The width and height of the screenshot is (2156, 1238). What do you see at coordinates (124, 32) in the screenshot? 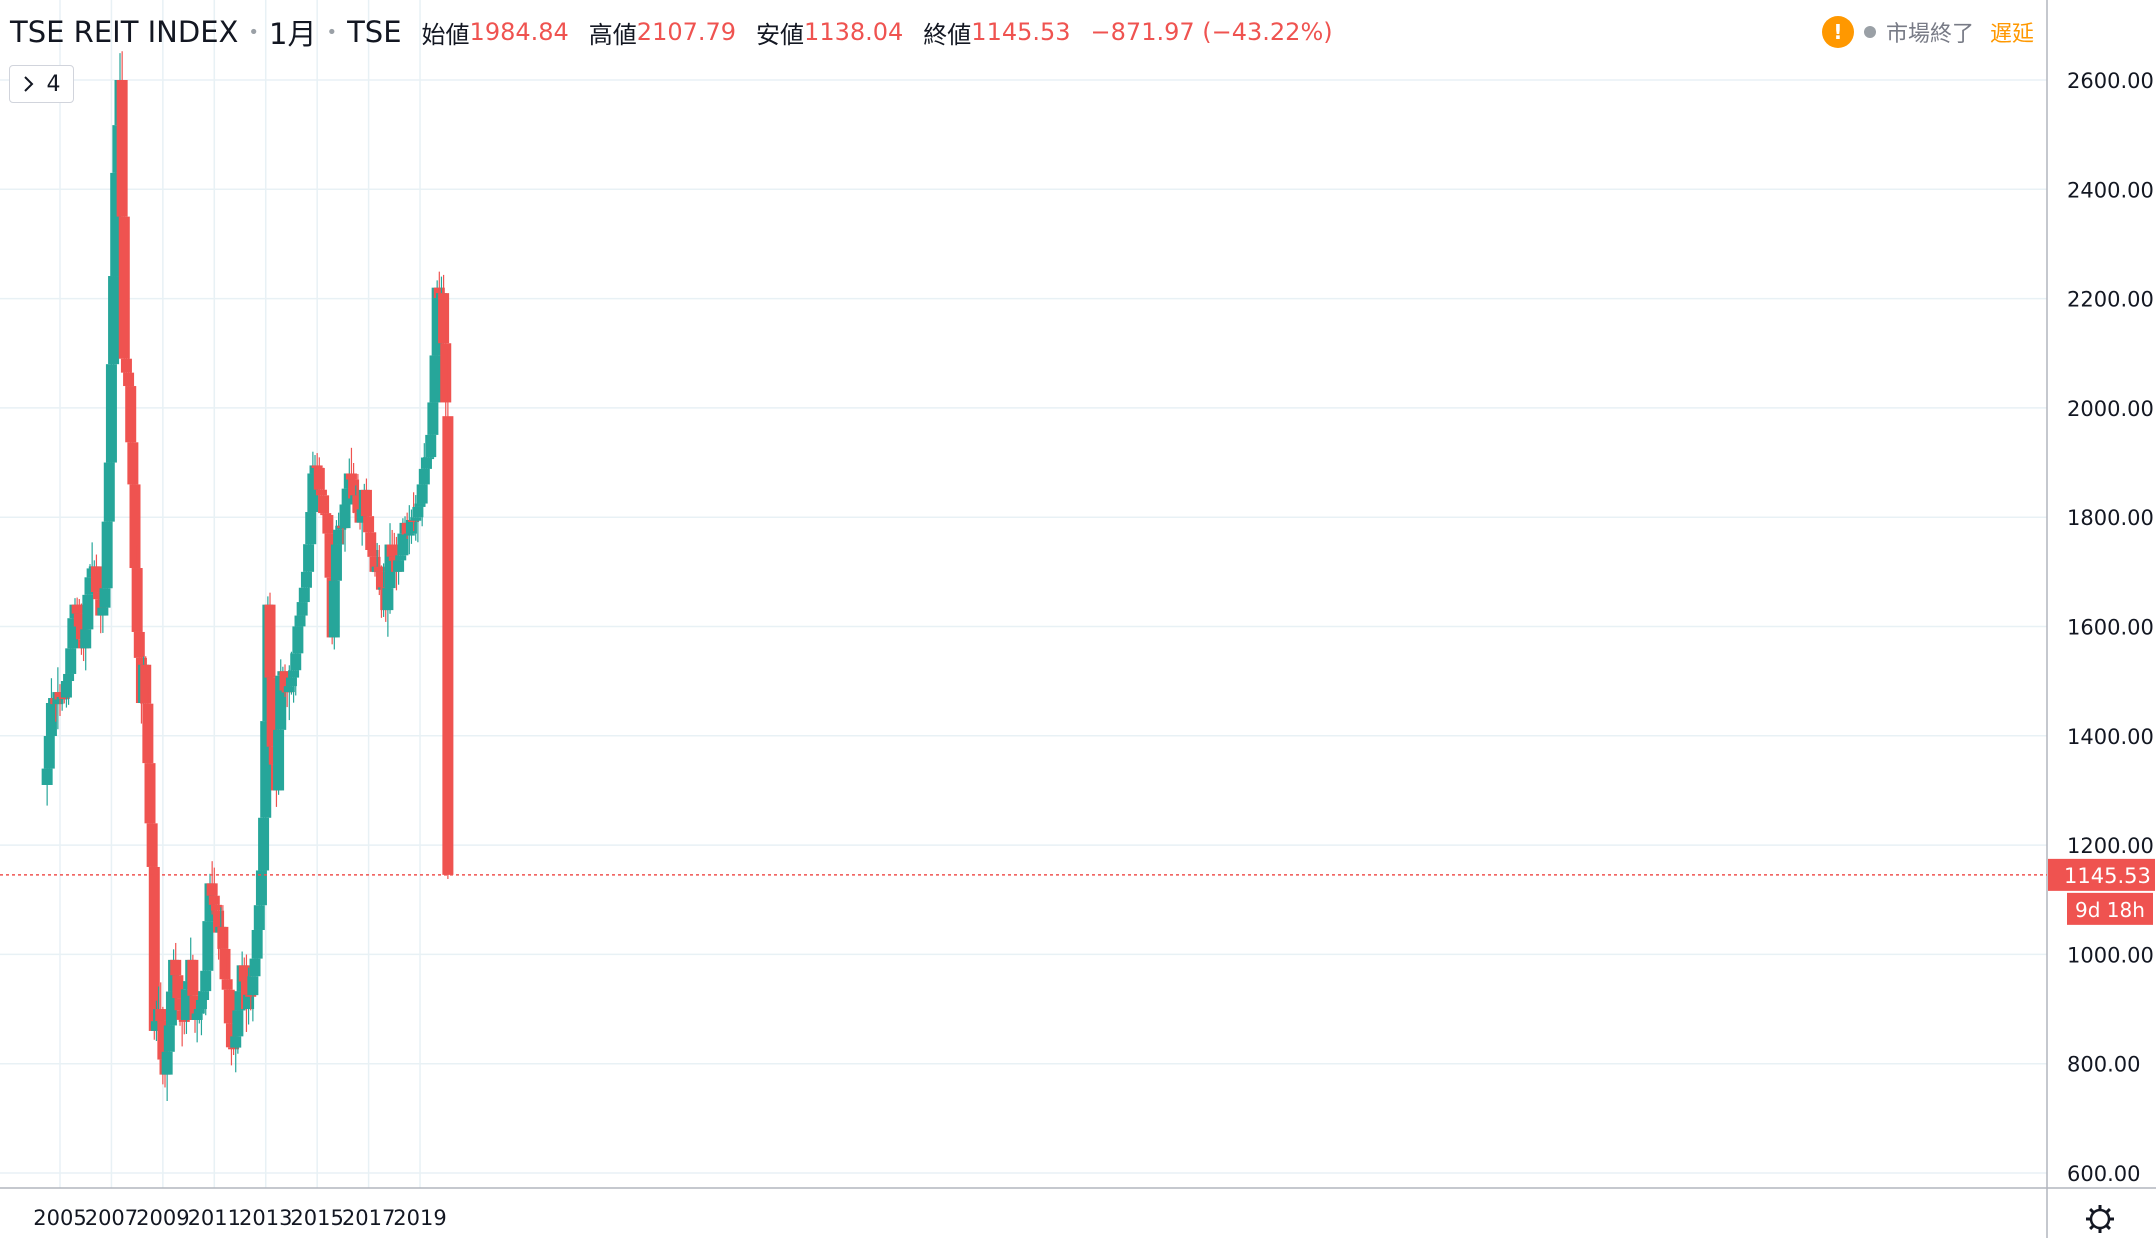
I see `symbol-name: TSE REIT INDEX` at bounding box center [124, 32].